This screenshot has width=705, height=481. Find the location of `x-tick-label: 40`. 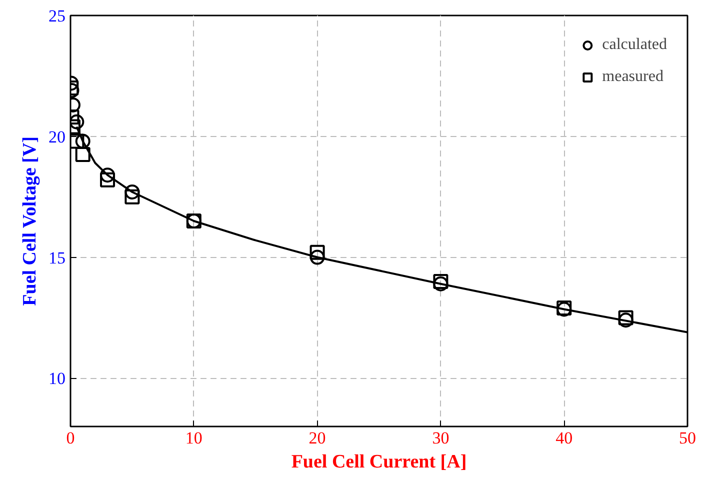

x-tick-label: 40 is located at coordinates (564, 438).